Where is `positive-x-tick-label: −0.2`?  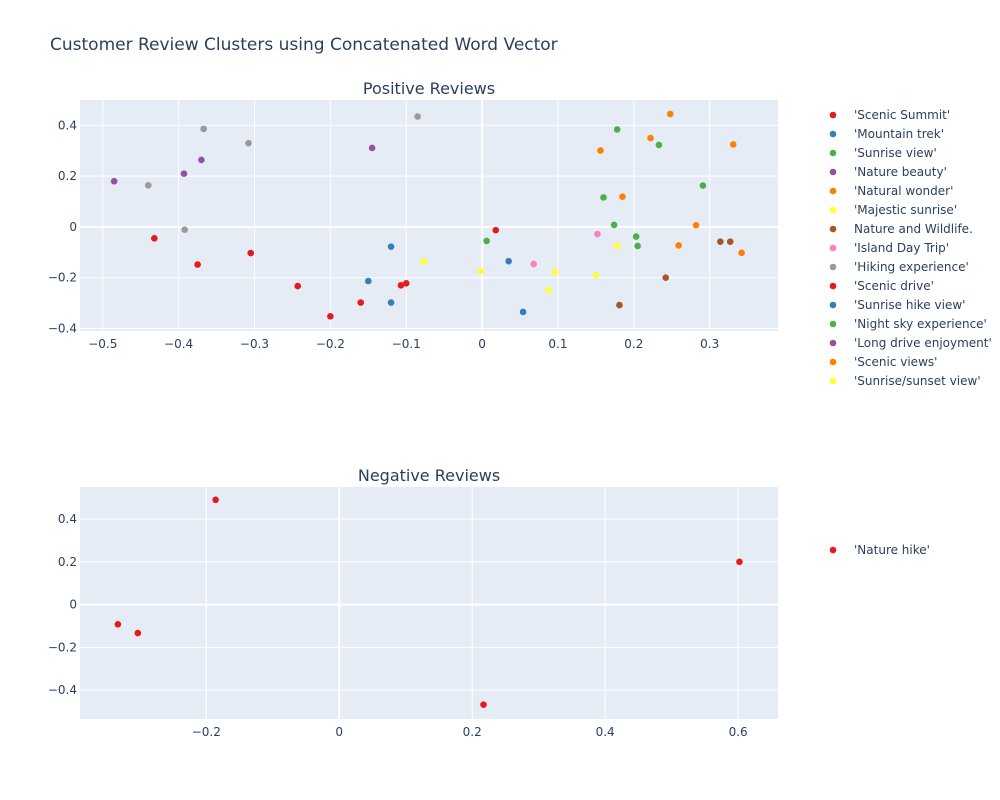 positive-x-tick-label: −0.2 is located at coordinates (330, 344).